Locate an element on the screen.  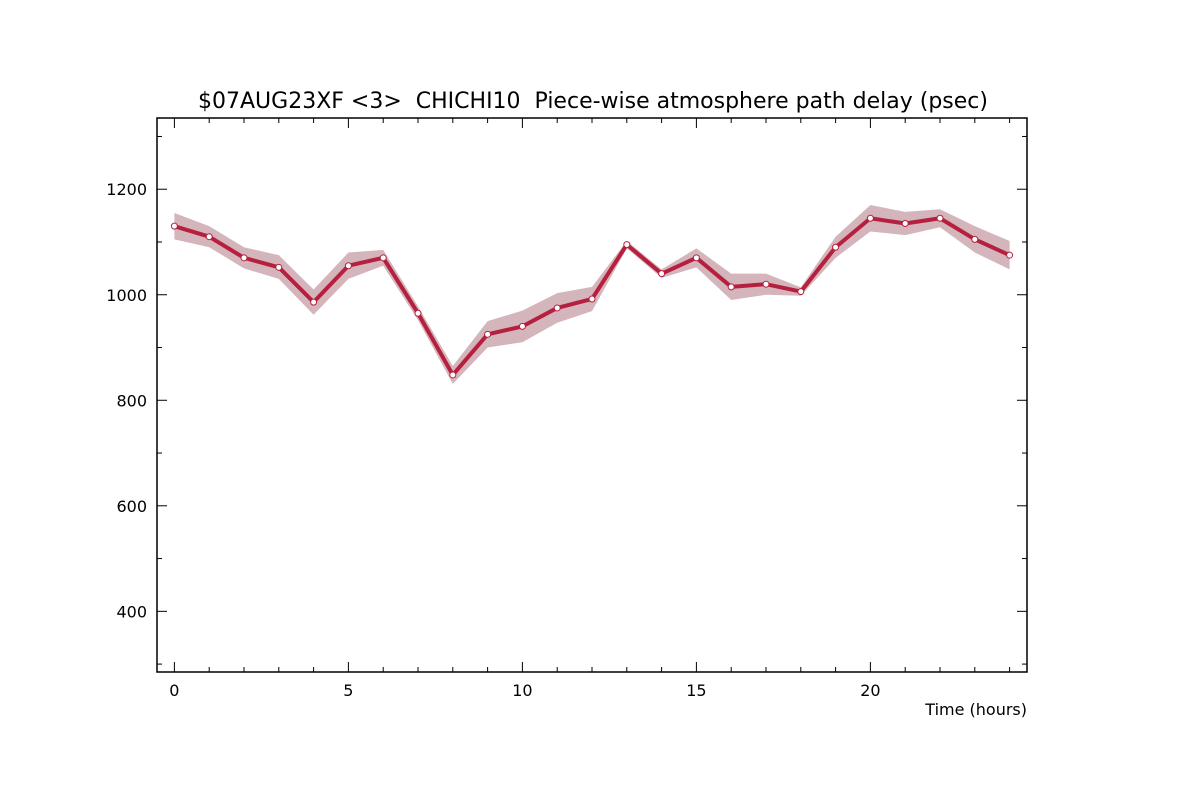
x-tick-label: 15 is located at coordinates (696, 690).